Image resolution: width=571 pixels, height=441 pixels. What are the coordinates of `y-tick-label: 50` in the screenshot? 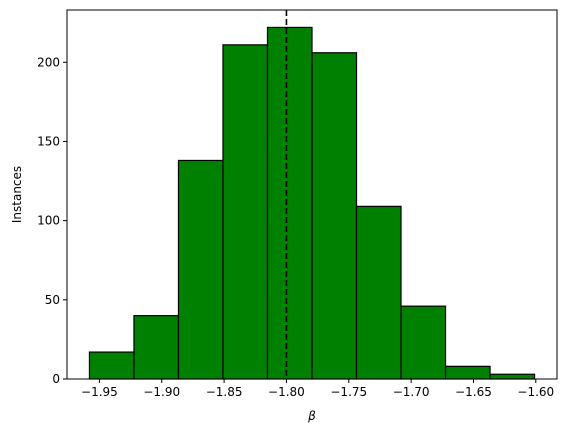 It's located at (52, 300).